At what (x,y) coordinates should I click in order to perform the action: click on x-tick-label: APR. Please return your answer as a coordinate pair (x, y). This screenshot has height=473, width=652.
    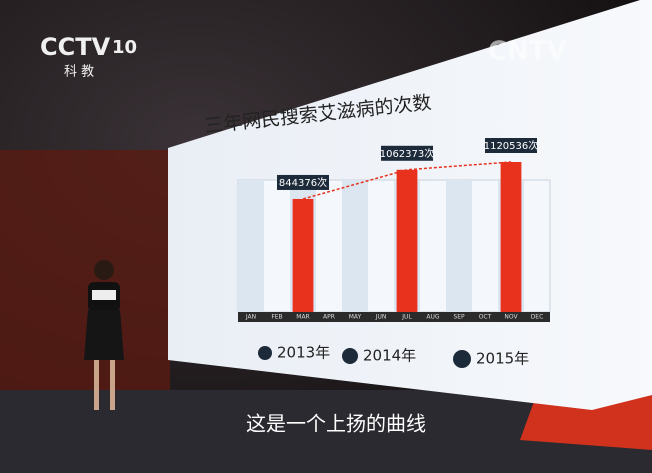
    Looking at the image, I should click on (329, 317).